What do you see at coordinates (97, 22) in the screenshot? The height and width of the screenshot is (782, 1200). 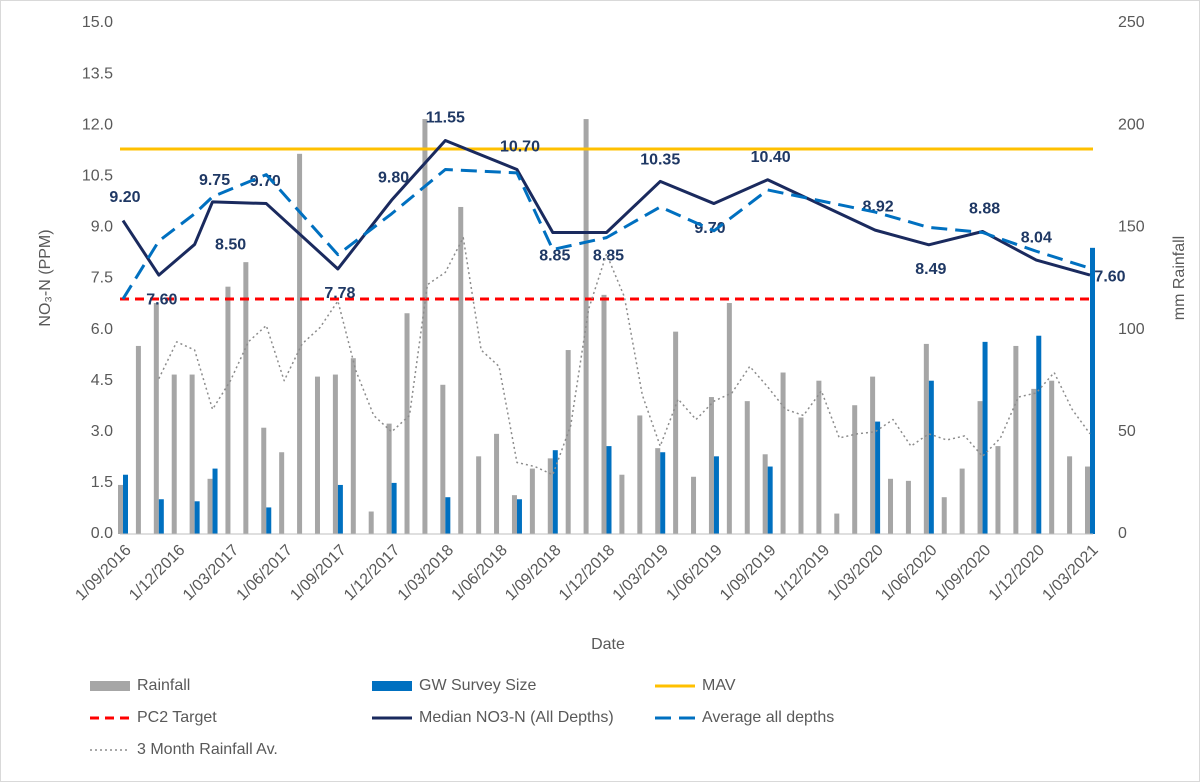 I see `y-tick-label: 15.0` at bounding box center [97, 22].